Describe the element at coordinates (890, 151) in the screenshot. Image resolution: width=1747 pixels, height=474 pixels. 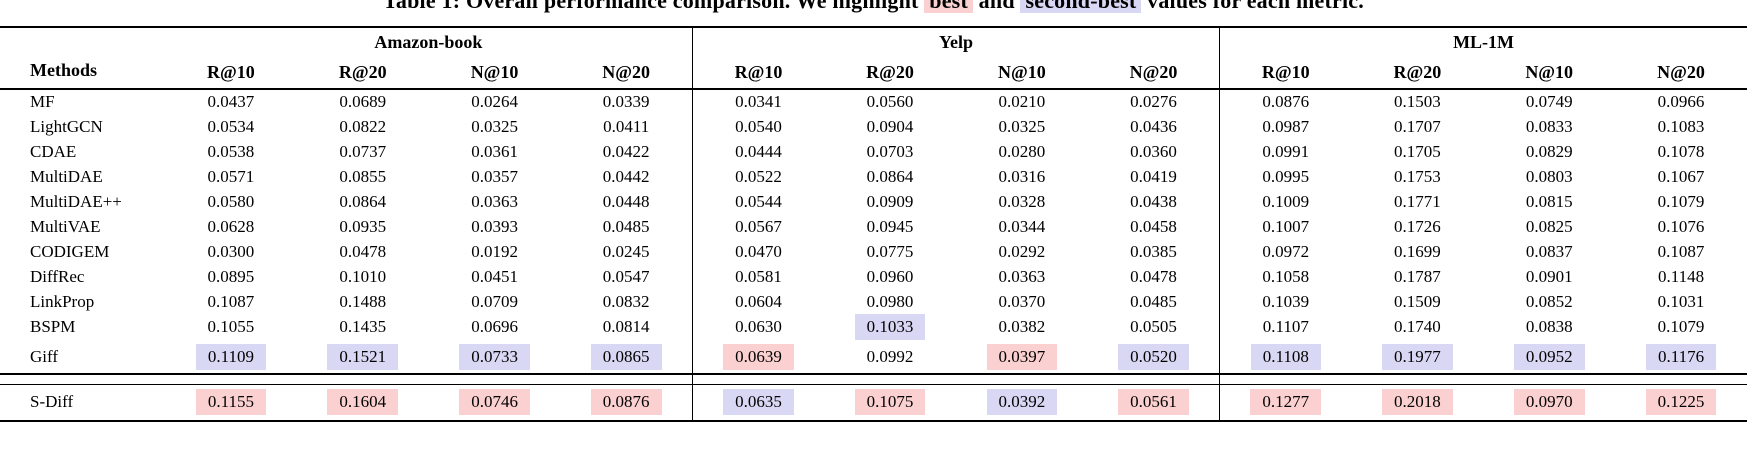
I see `metric-value-cell: 0.0703` at that location.